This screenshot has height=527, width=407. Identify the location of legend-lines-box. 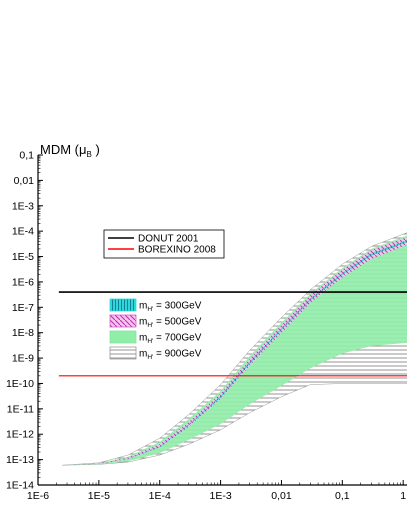
(164, 244).